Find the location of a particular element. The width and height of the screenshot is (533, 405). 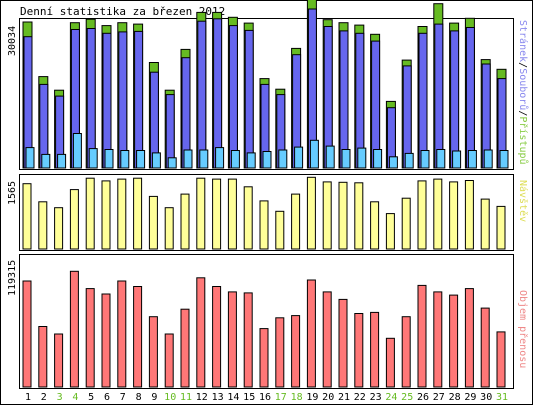

ymax-label-traffic: 119315 is located at coordinates (12, 278).